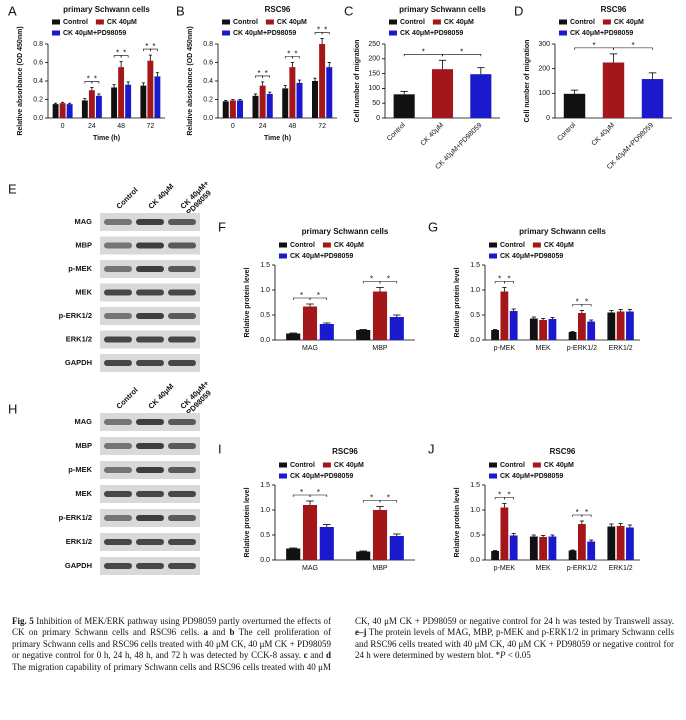 Image resolution: width=686 pixels, height=720 pixels. What do you see at coordinates (12, 10) in the screenshot?
I see `panel-letter: A` at bounding box center [12, 10].